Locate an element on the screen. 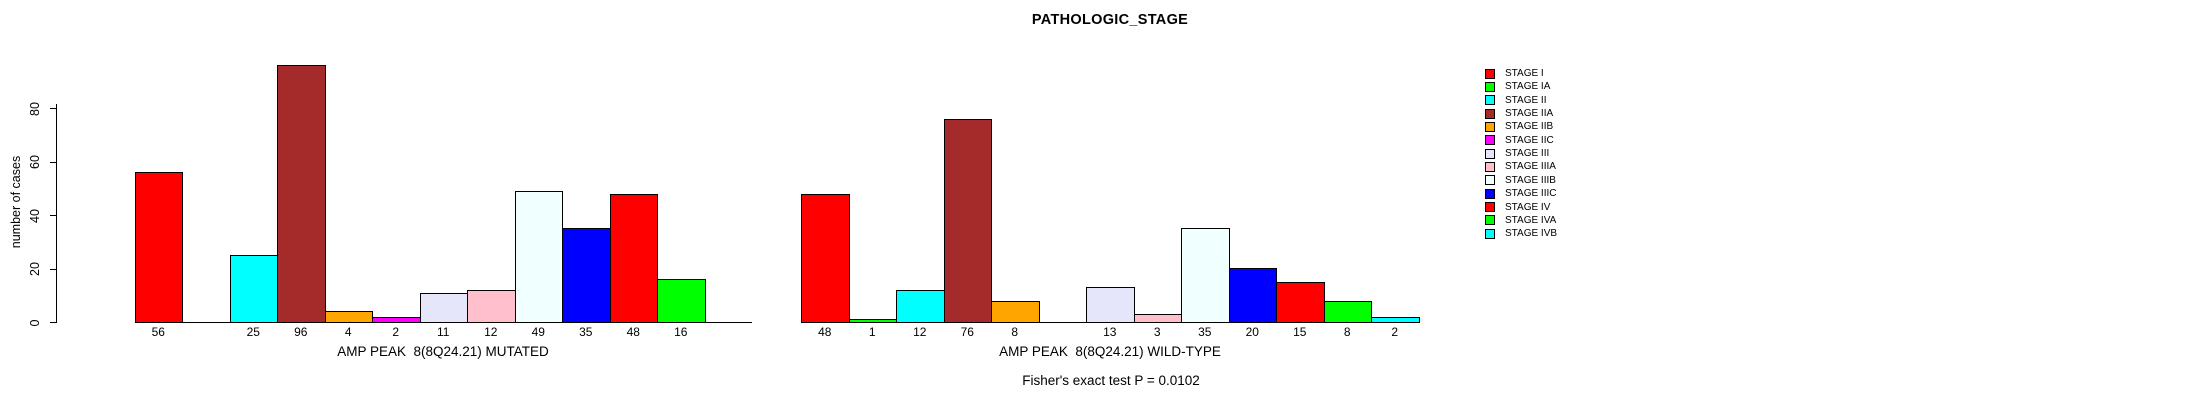 The image size is (2190, 400). legend-label: STAGE IIIA is located at coordinates (1530, 167).